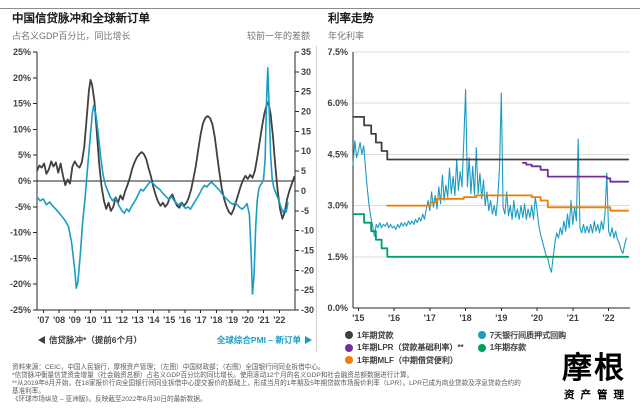  What do you see at coordinates (307, 270) in the screenshot?
I see `svg-text: -20` at bounding box center [307, 270].